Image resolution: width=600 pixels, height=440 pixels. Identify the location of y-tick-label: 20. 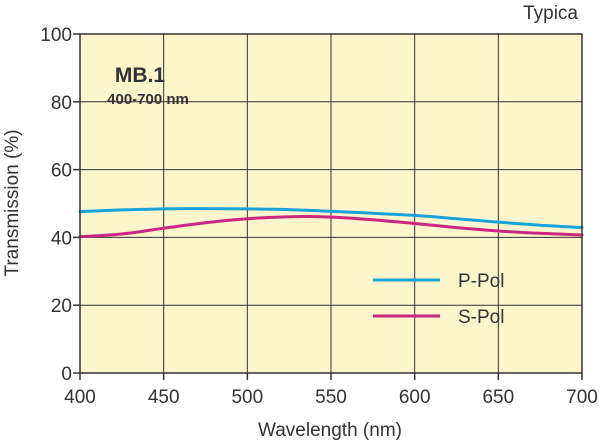
(61, 306).